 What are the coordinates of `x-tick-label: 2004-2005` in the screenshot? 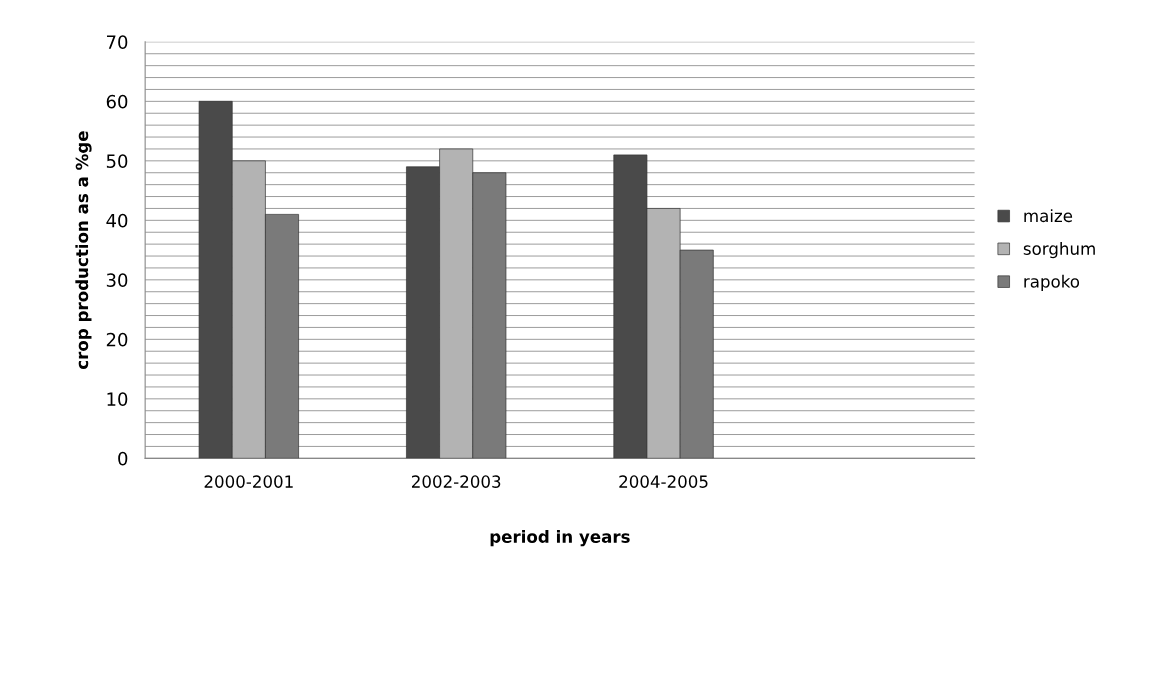 It's located at (663, 481).